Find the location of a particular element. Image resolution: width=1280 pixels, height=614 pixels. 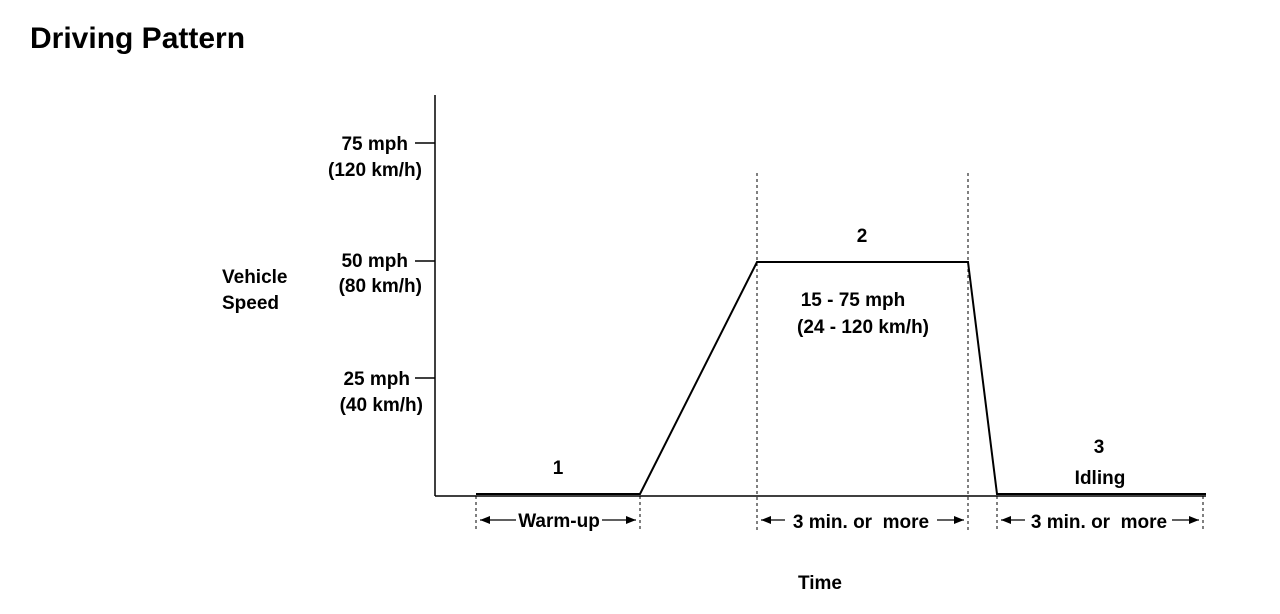

phase-3-duration-label: 3 min. or more is located at coordinates (1099, 522).